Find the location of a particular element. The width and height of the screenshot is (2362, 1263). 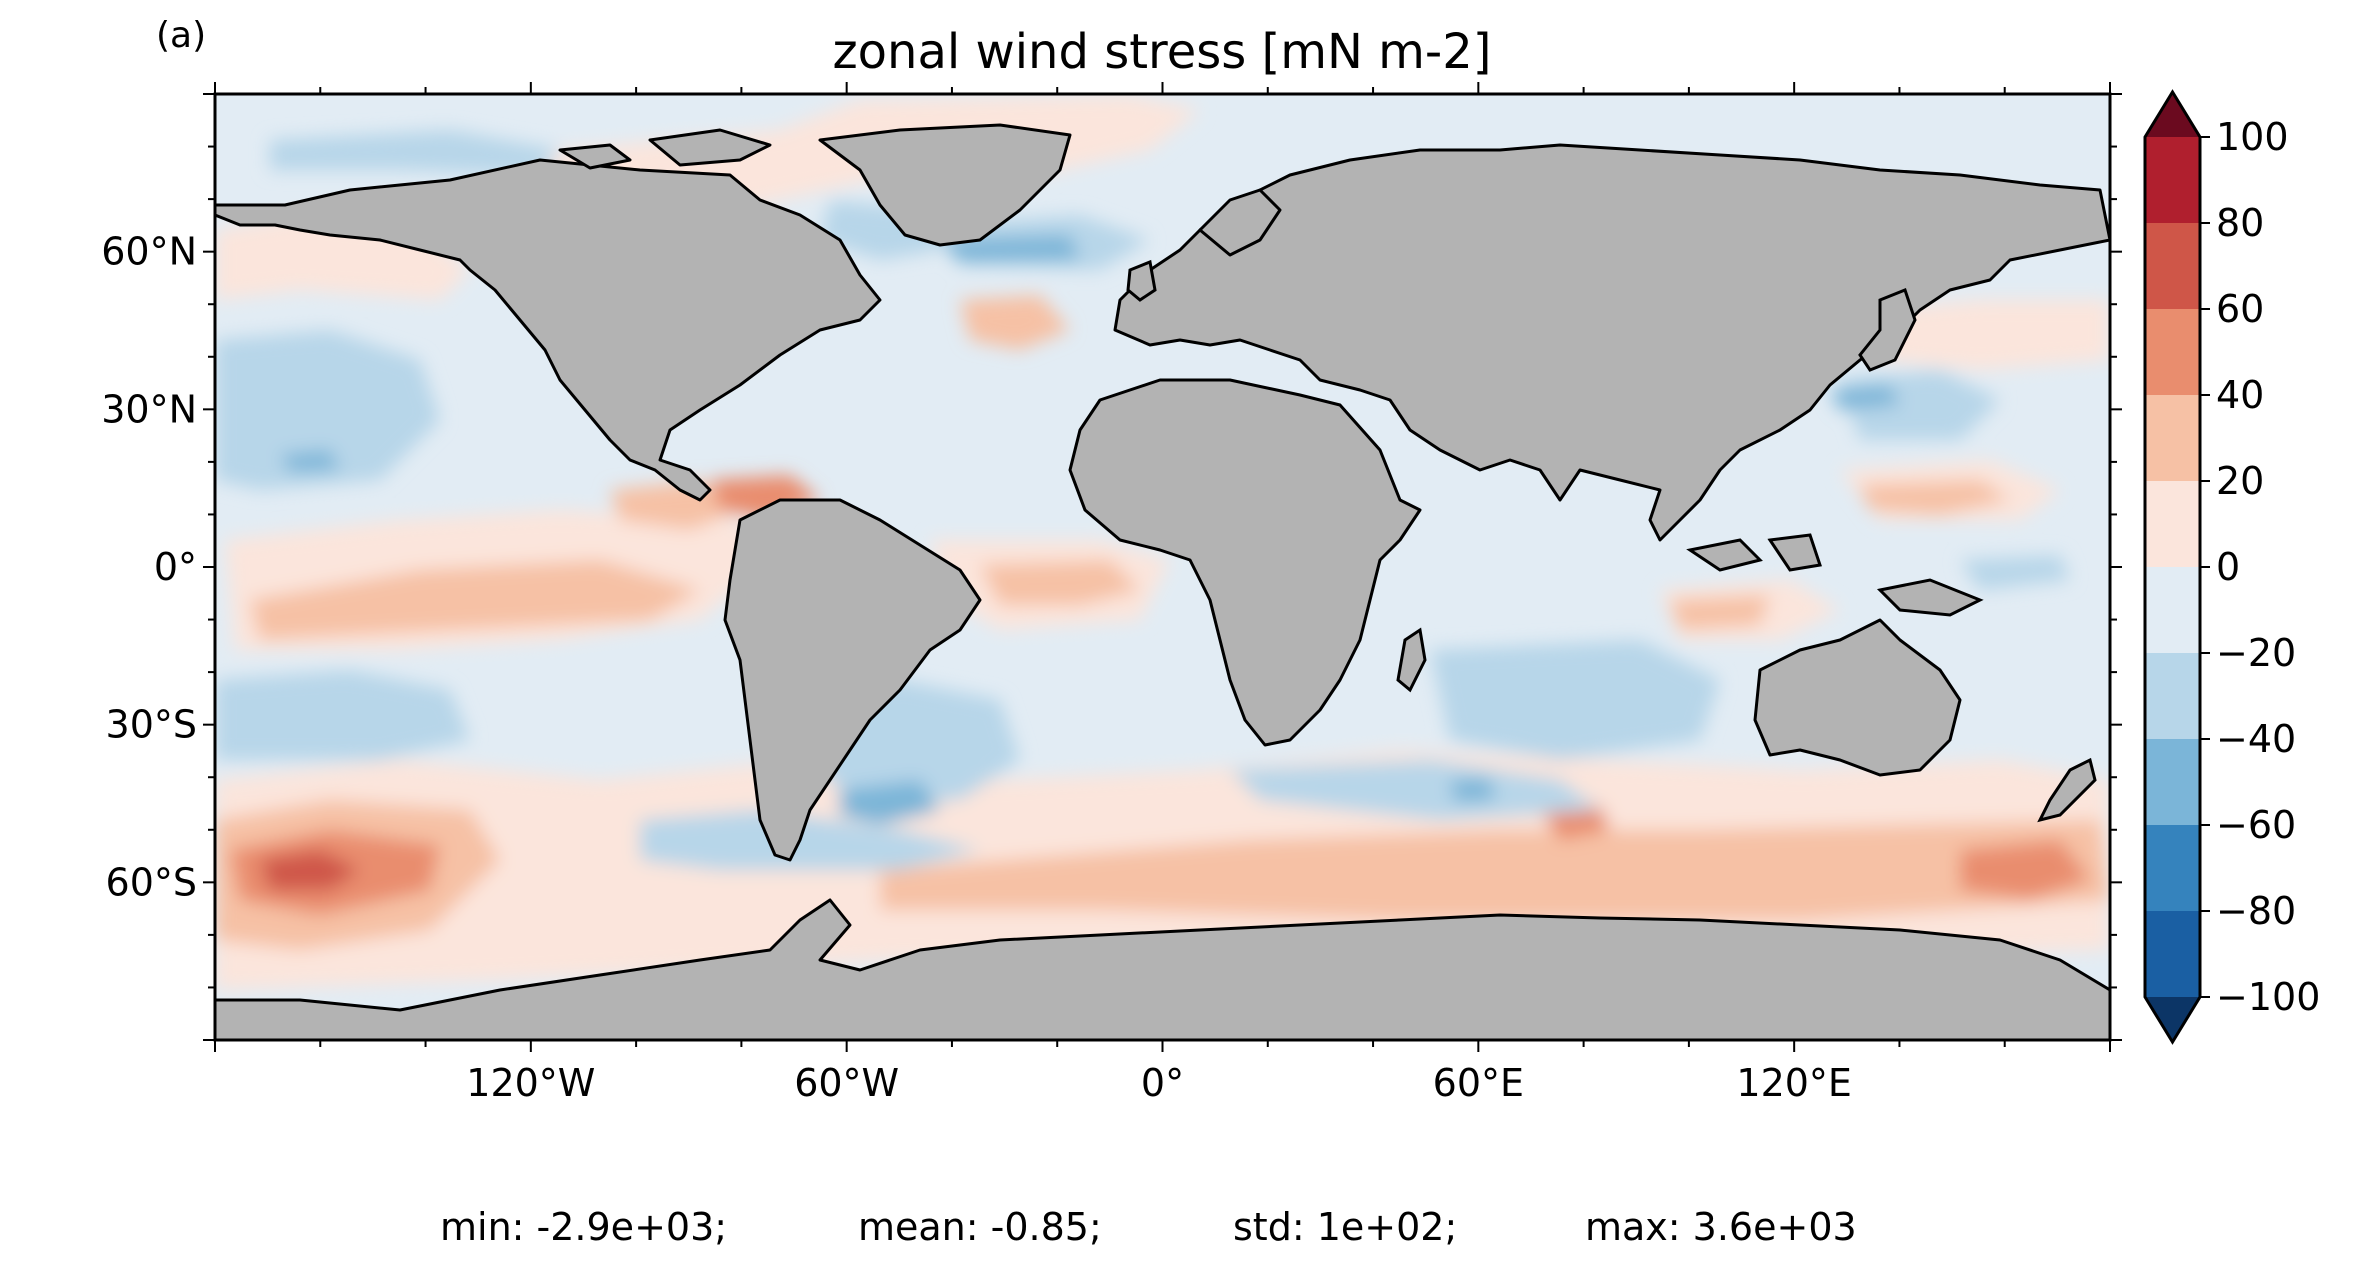

lon-tick-label: 120°E is located at coordinates (1794, 1083).